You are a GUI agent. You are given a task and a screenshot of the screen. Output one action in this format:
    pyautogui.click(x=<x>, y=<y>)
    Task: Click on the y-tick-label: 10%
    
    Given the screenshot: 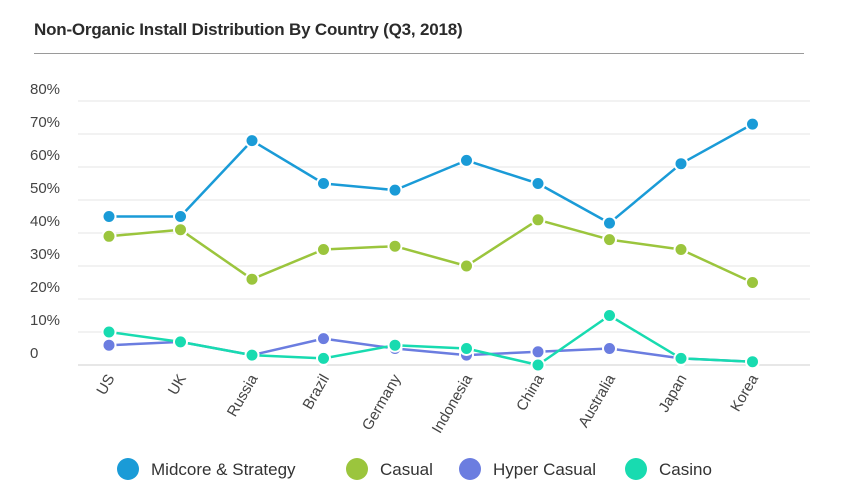 What is the action you would take?
    pyautogui.click(x=45, y=320)
    